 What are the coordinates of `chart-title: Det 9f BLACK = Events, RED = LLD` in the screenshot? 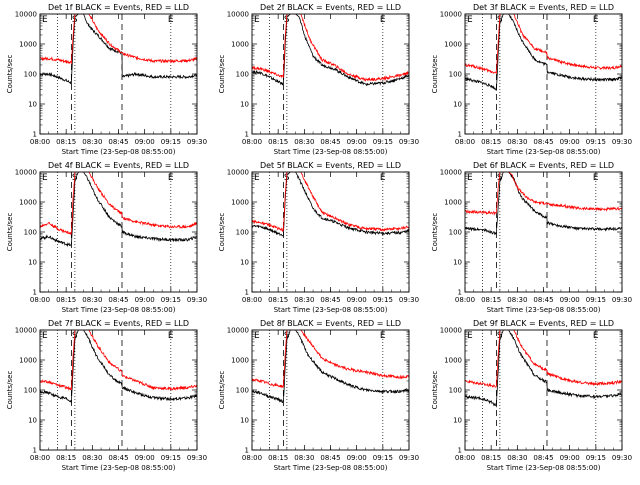 It's located at (543, 323).